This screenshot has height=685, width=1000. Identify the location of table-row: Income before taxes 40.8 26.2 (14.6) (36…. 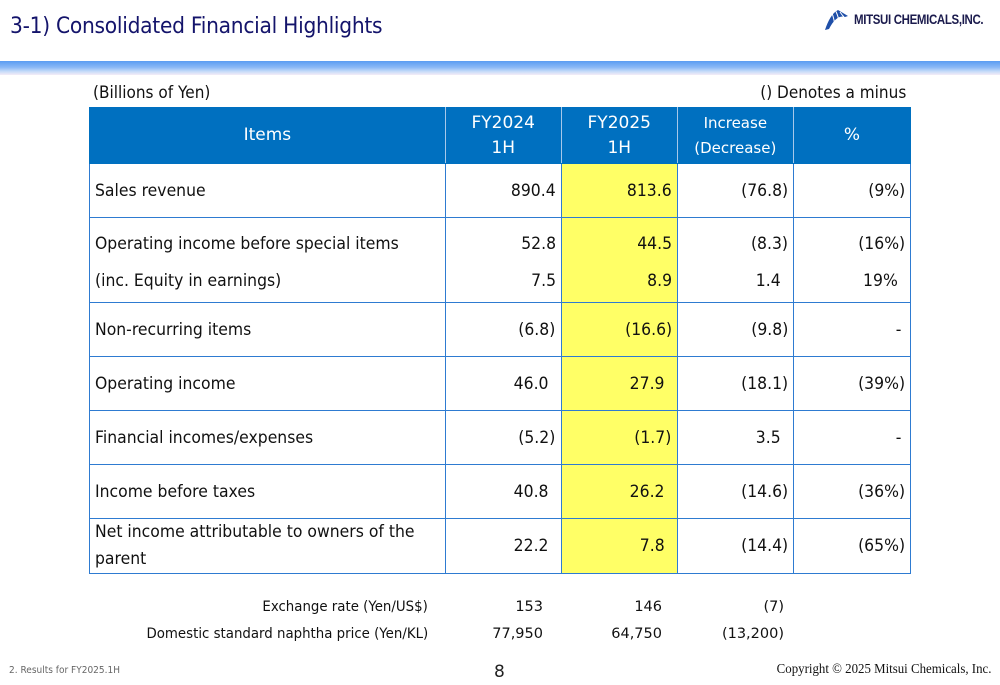
(500, 491).